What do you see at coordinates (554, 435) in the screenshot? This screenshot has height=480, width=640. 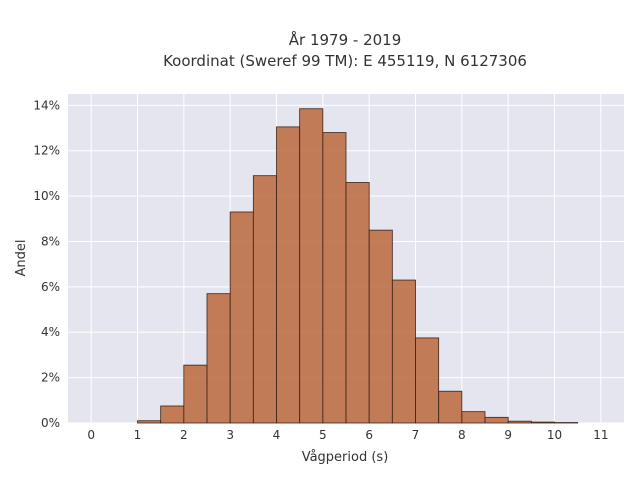 I see `x-tick-label: 10` at bounding box center [554, 435].